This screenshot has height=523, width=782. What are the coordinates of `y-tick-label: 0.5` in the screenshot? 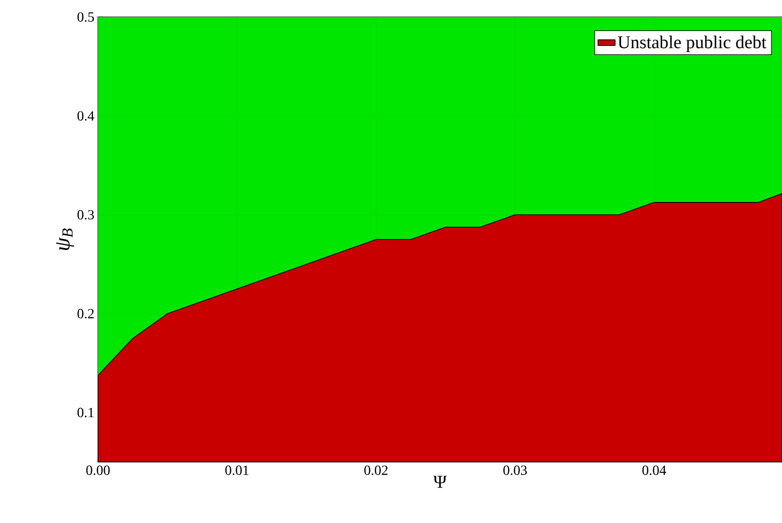 It's located at (86, 17).